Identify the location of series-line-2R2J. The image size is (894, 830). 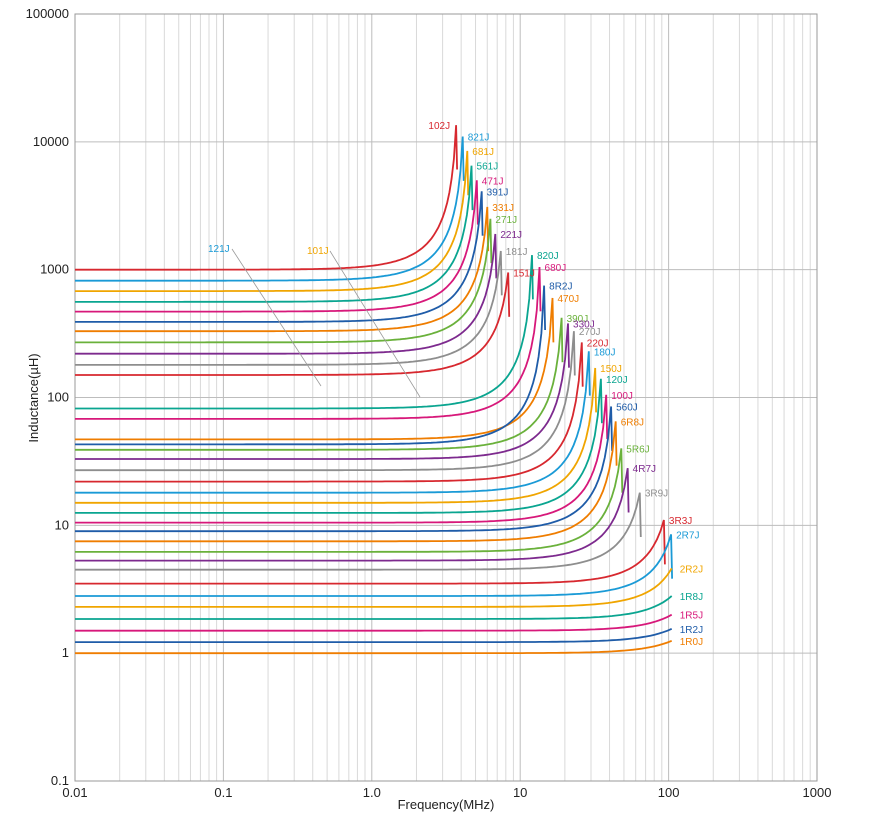
(374, 587).